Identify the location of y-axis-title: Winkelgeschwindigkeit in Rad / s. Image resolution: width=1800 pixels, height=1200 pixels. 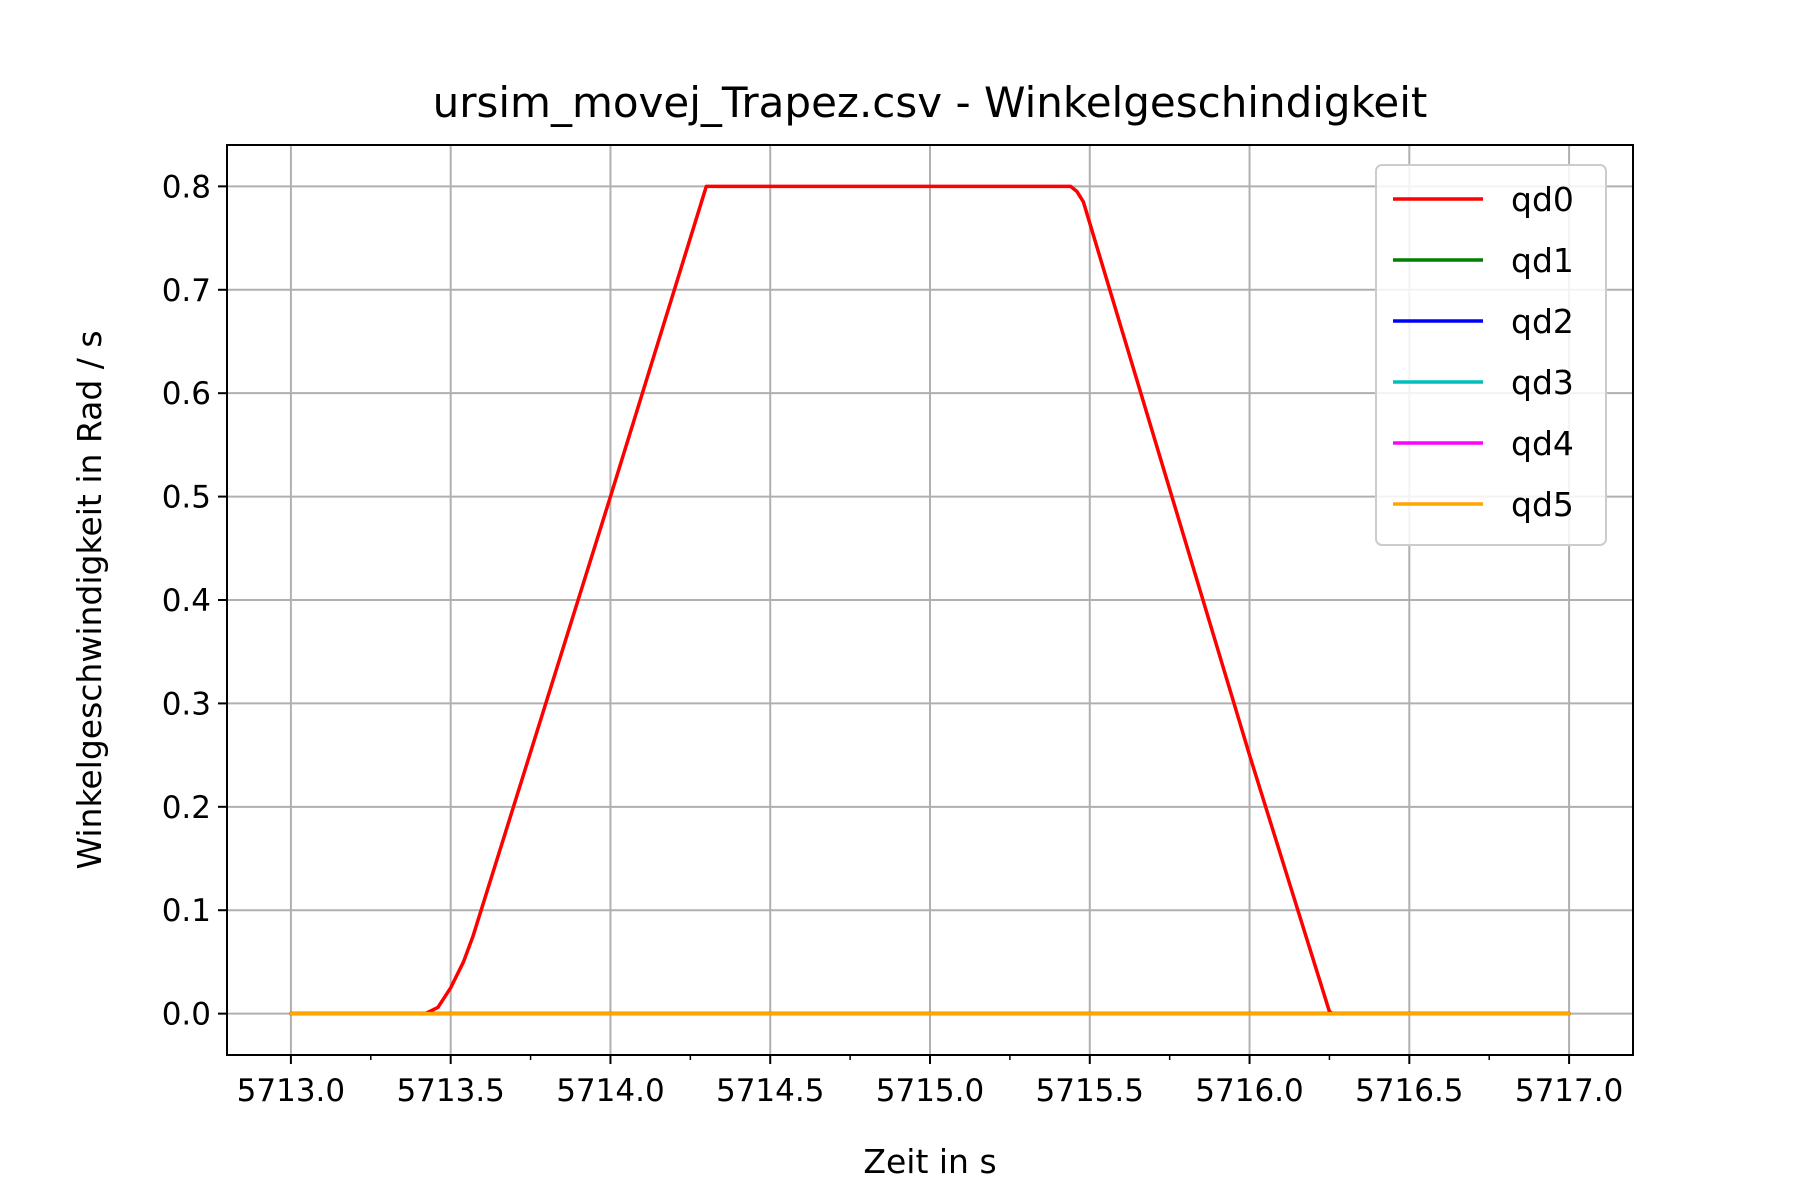
(89, 599).